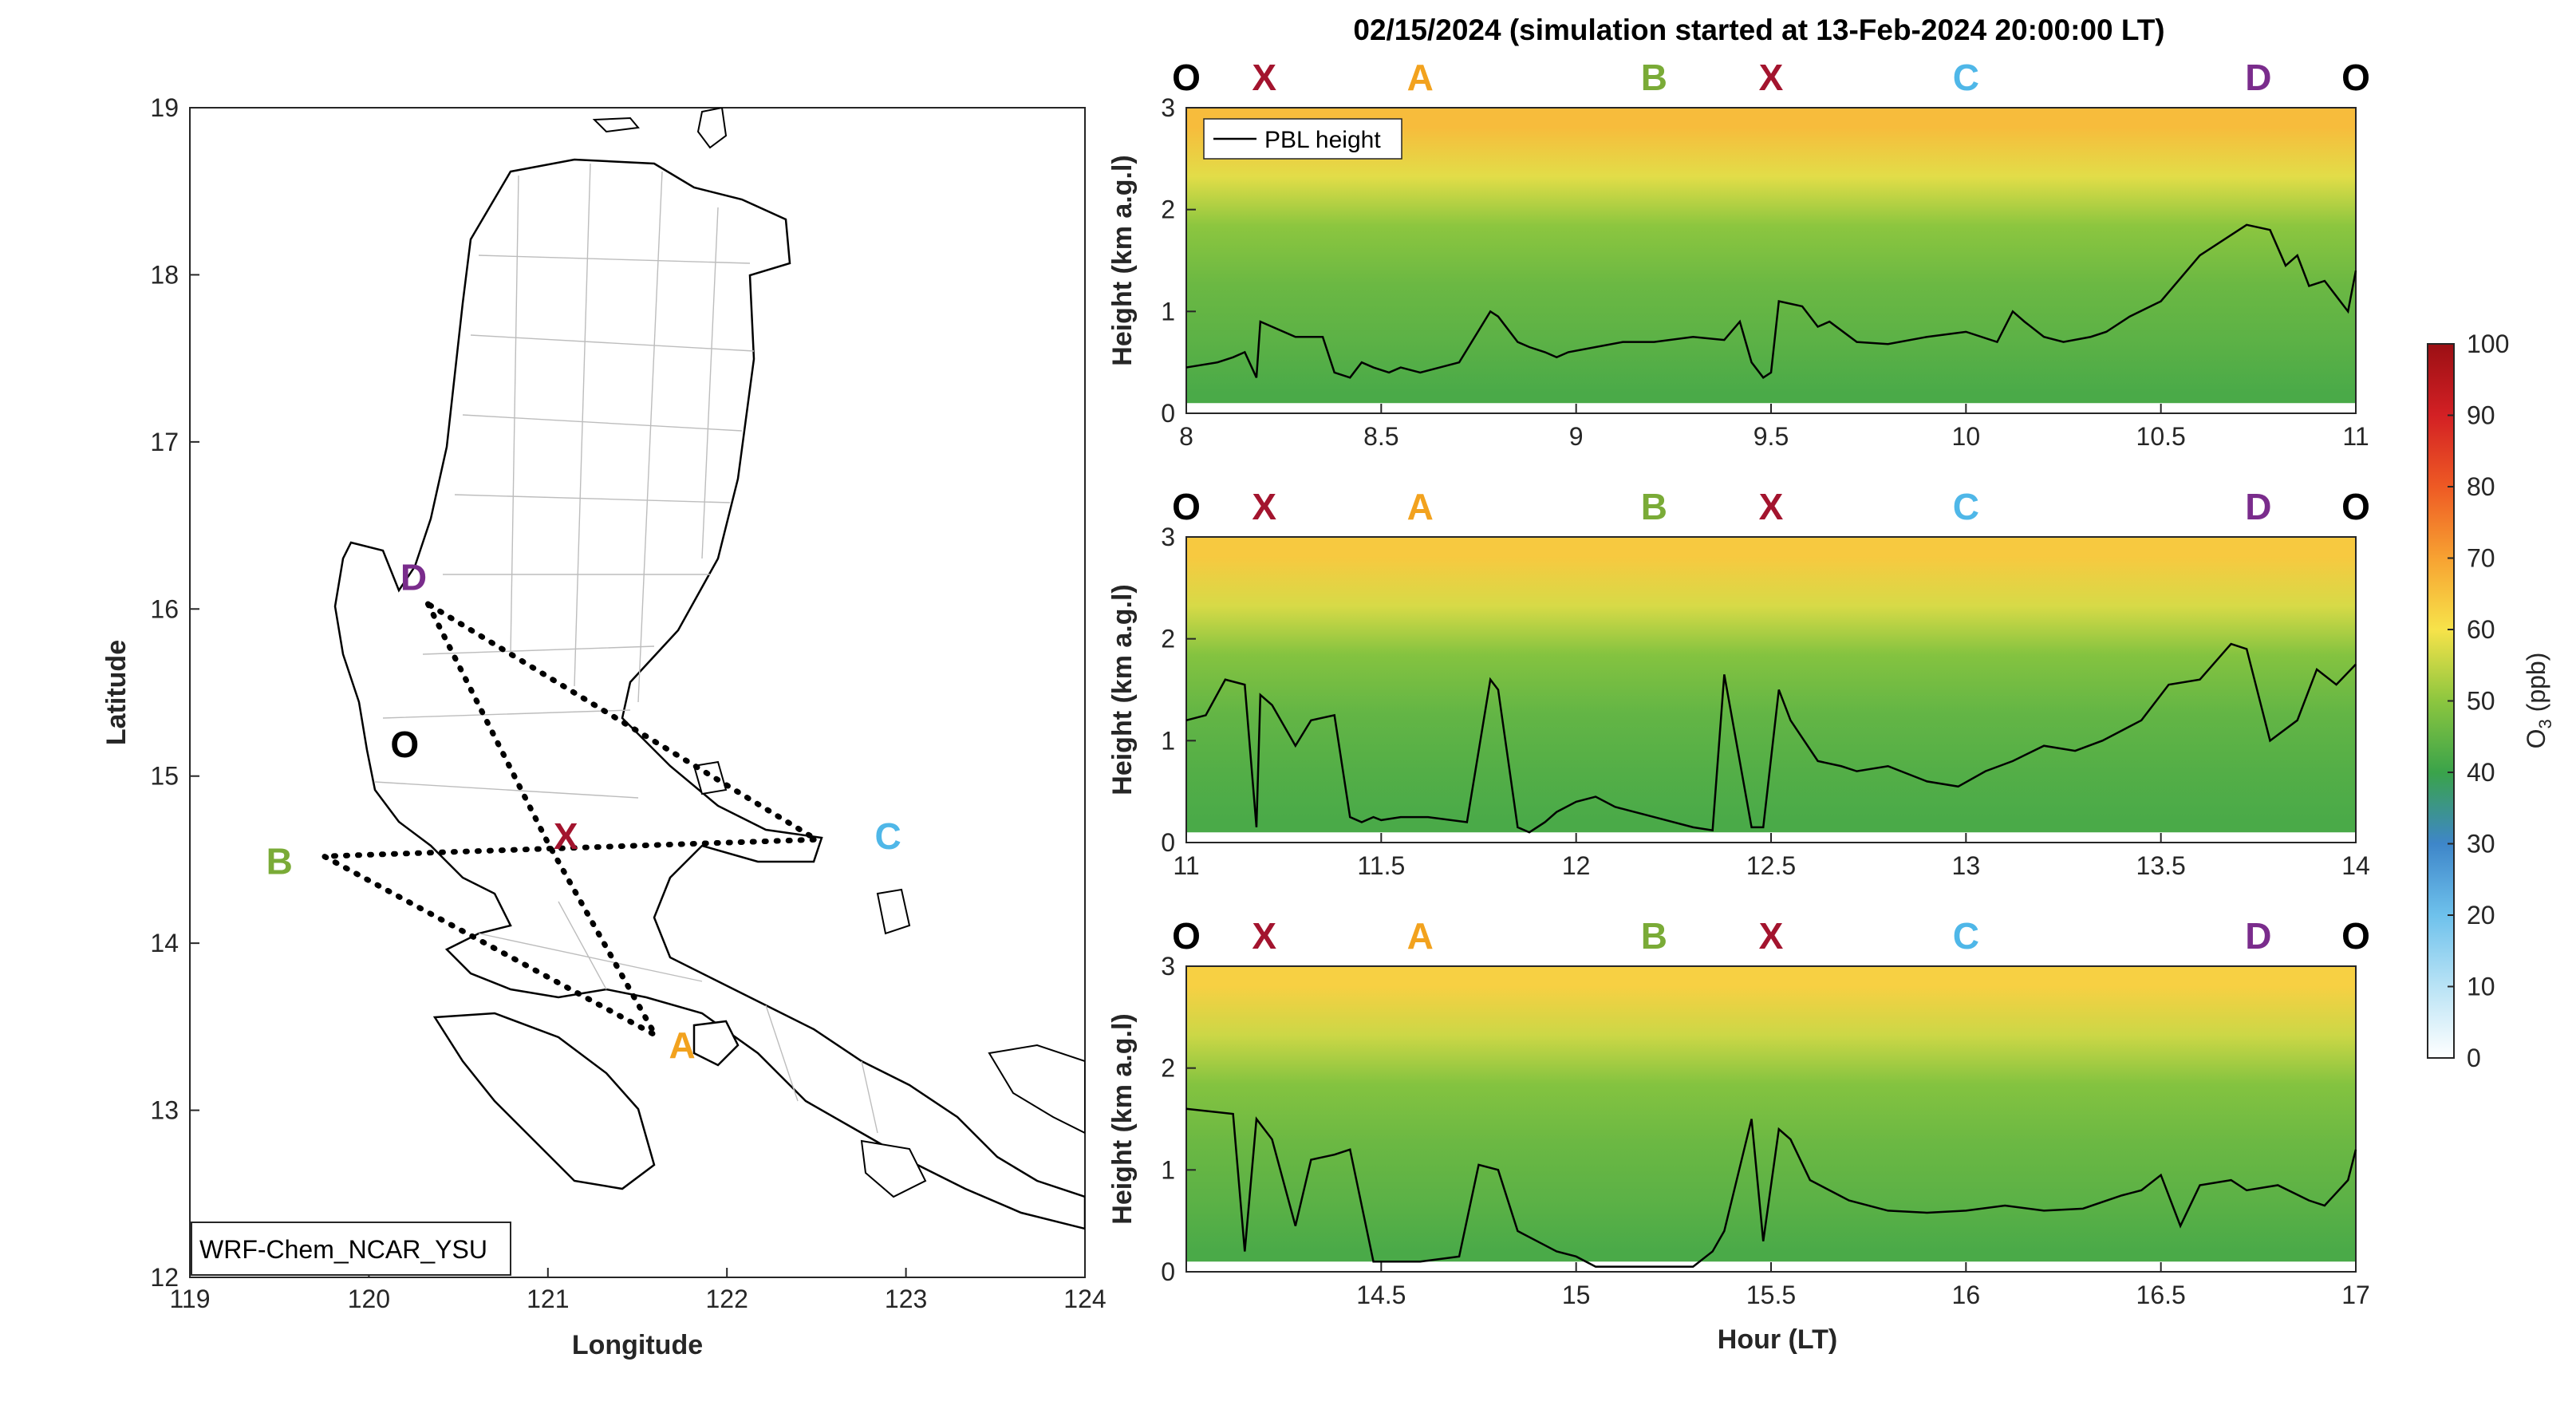 The image size is (2576, 1413). I want to click on map-y-tick-label: 14, so click(164, 943).